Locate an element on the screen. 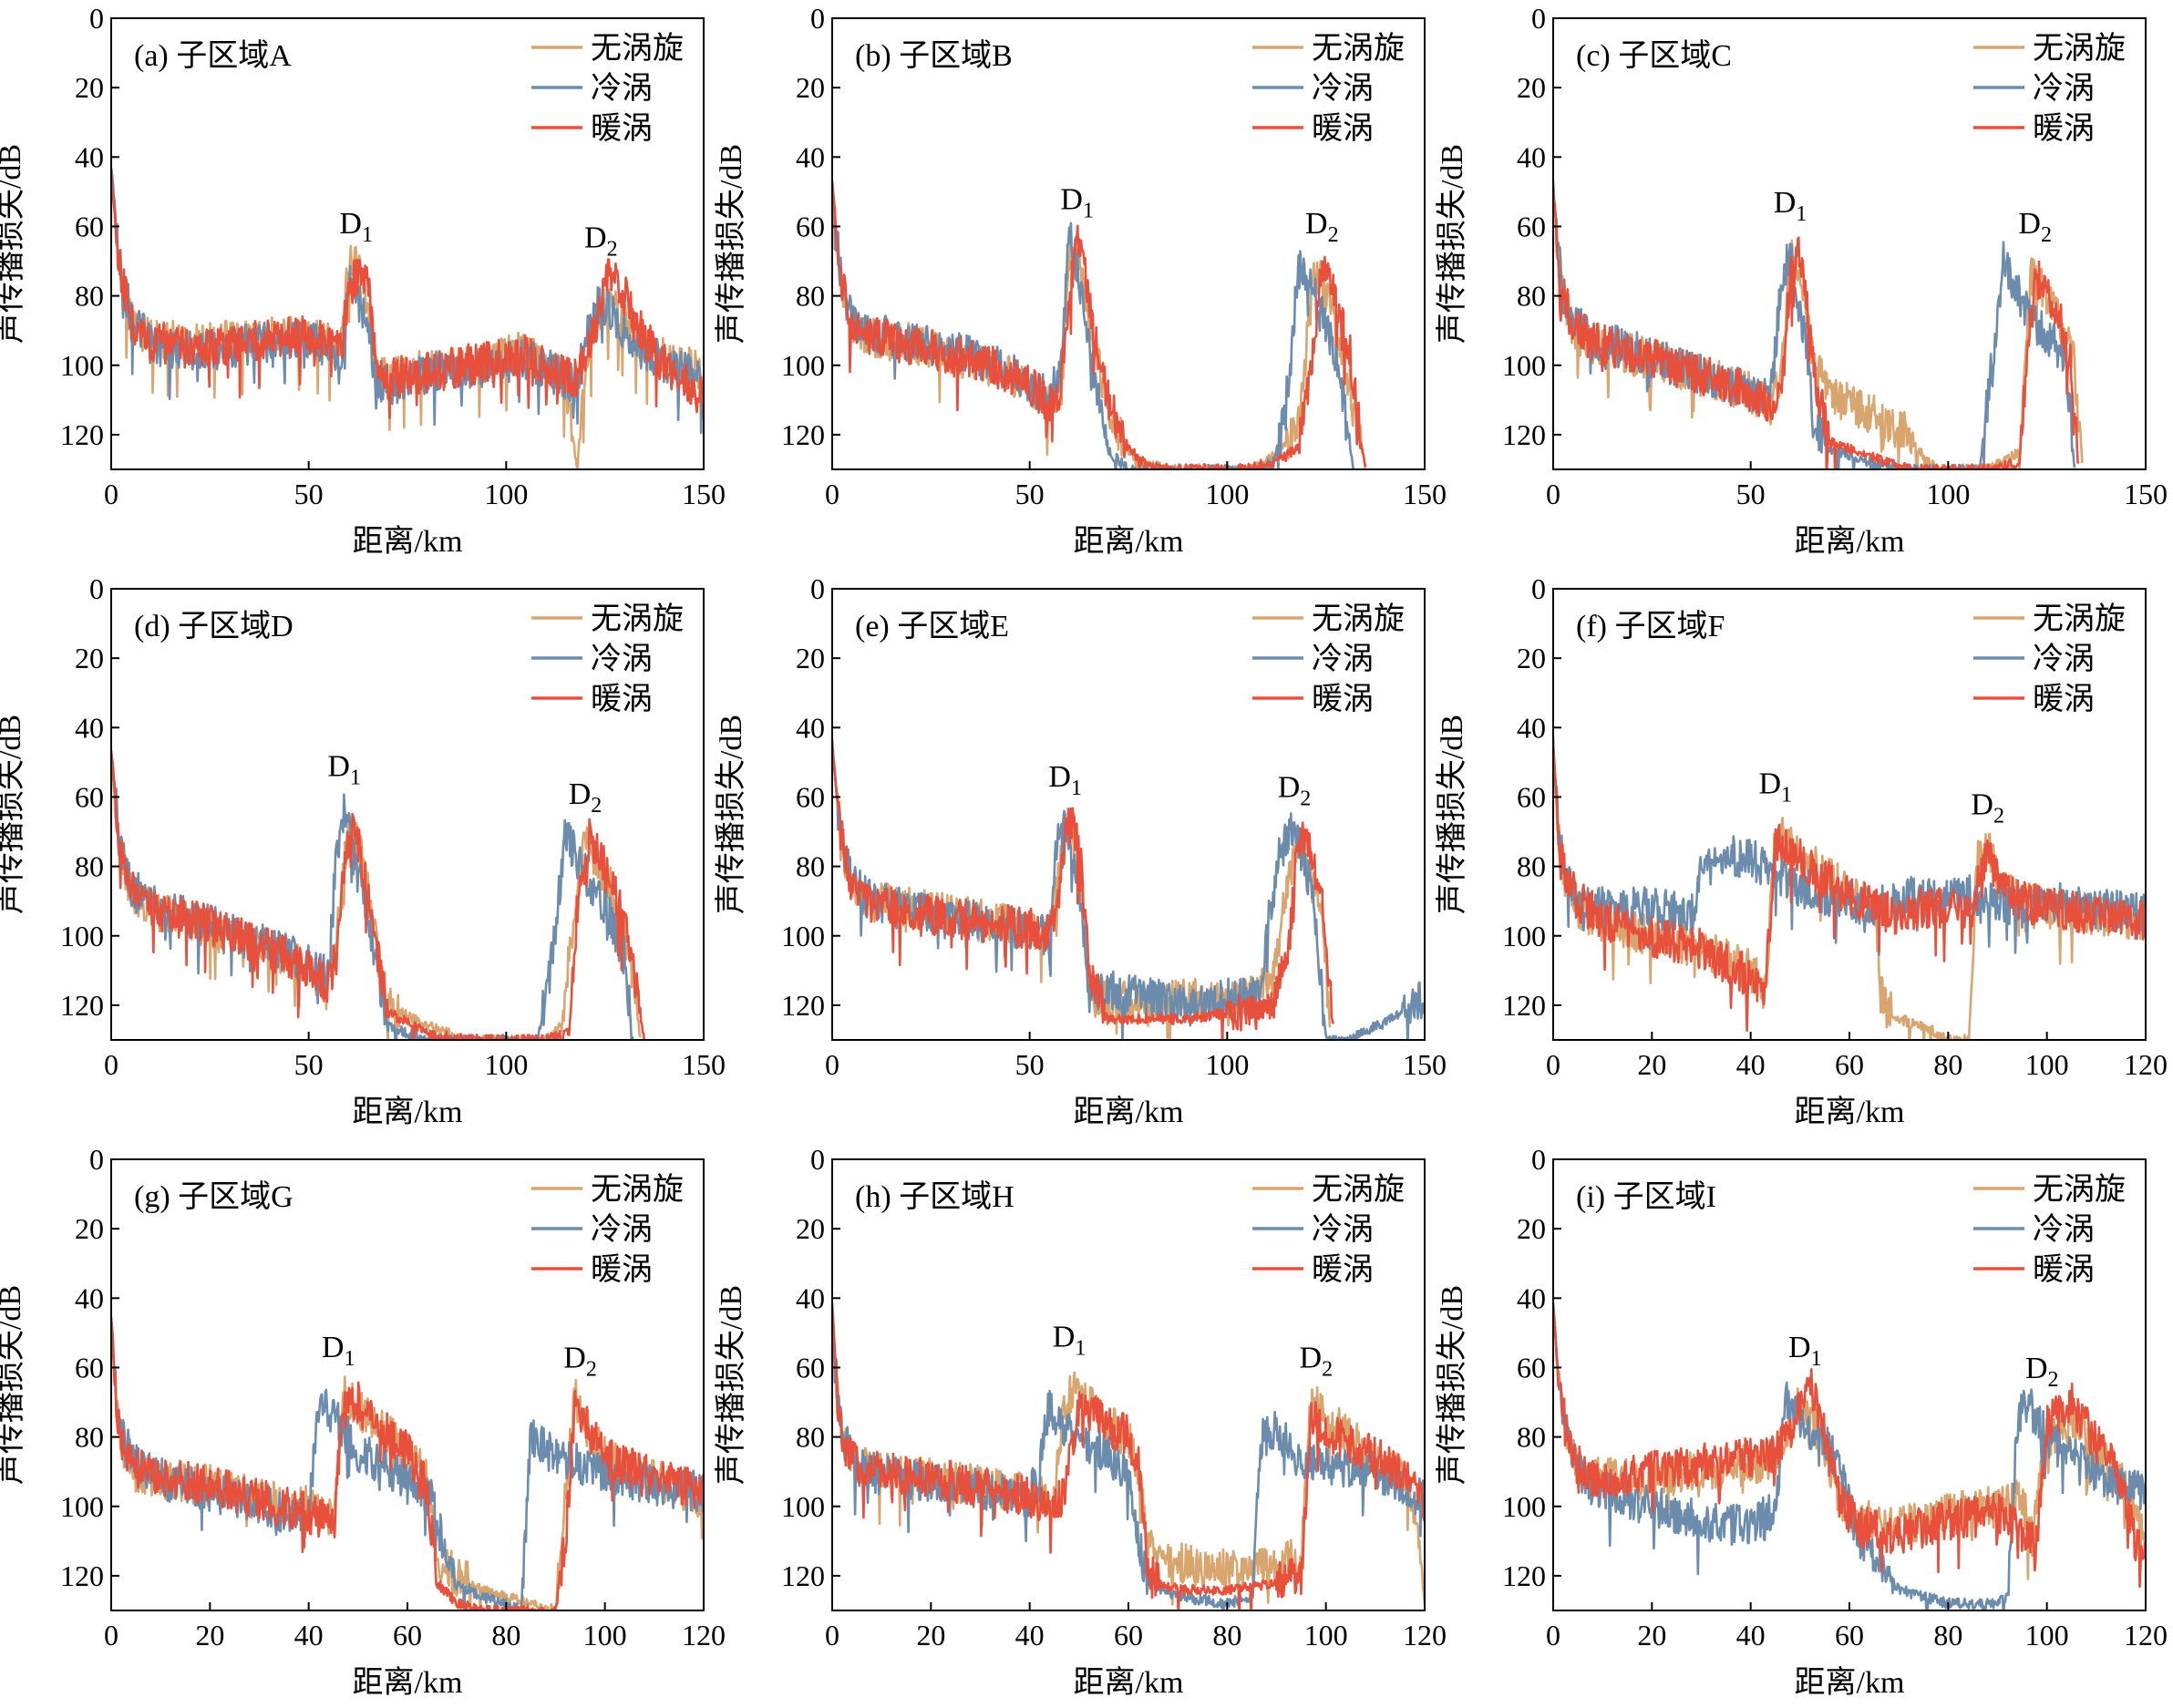 The image size is (2173, 1708). y-tick-label: 60 is located at coordinates (811, 226).